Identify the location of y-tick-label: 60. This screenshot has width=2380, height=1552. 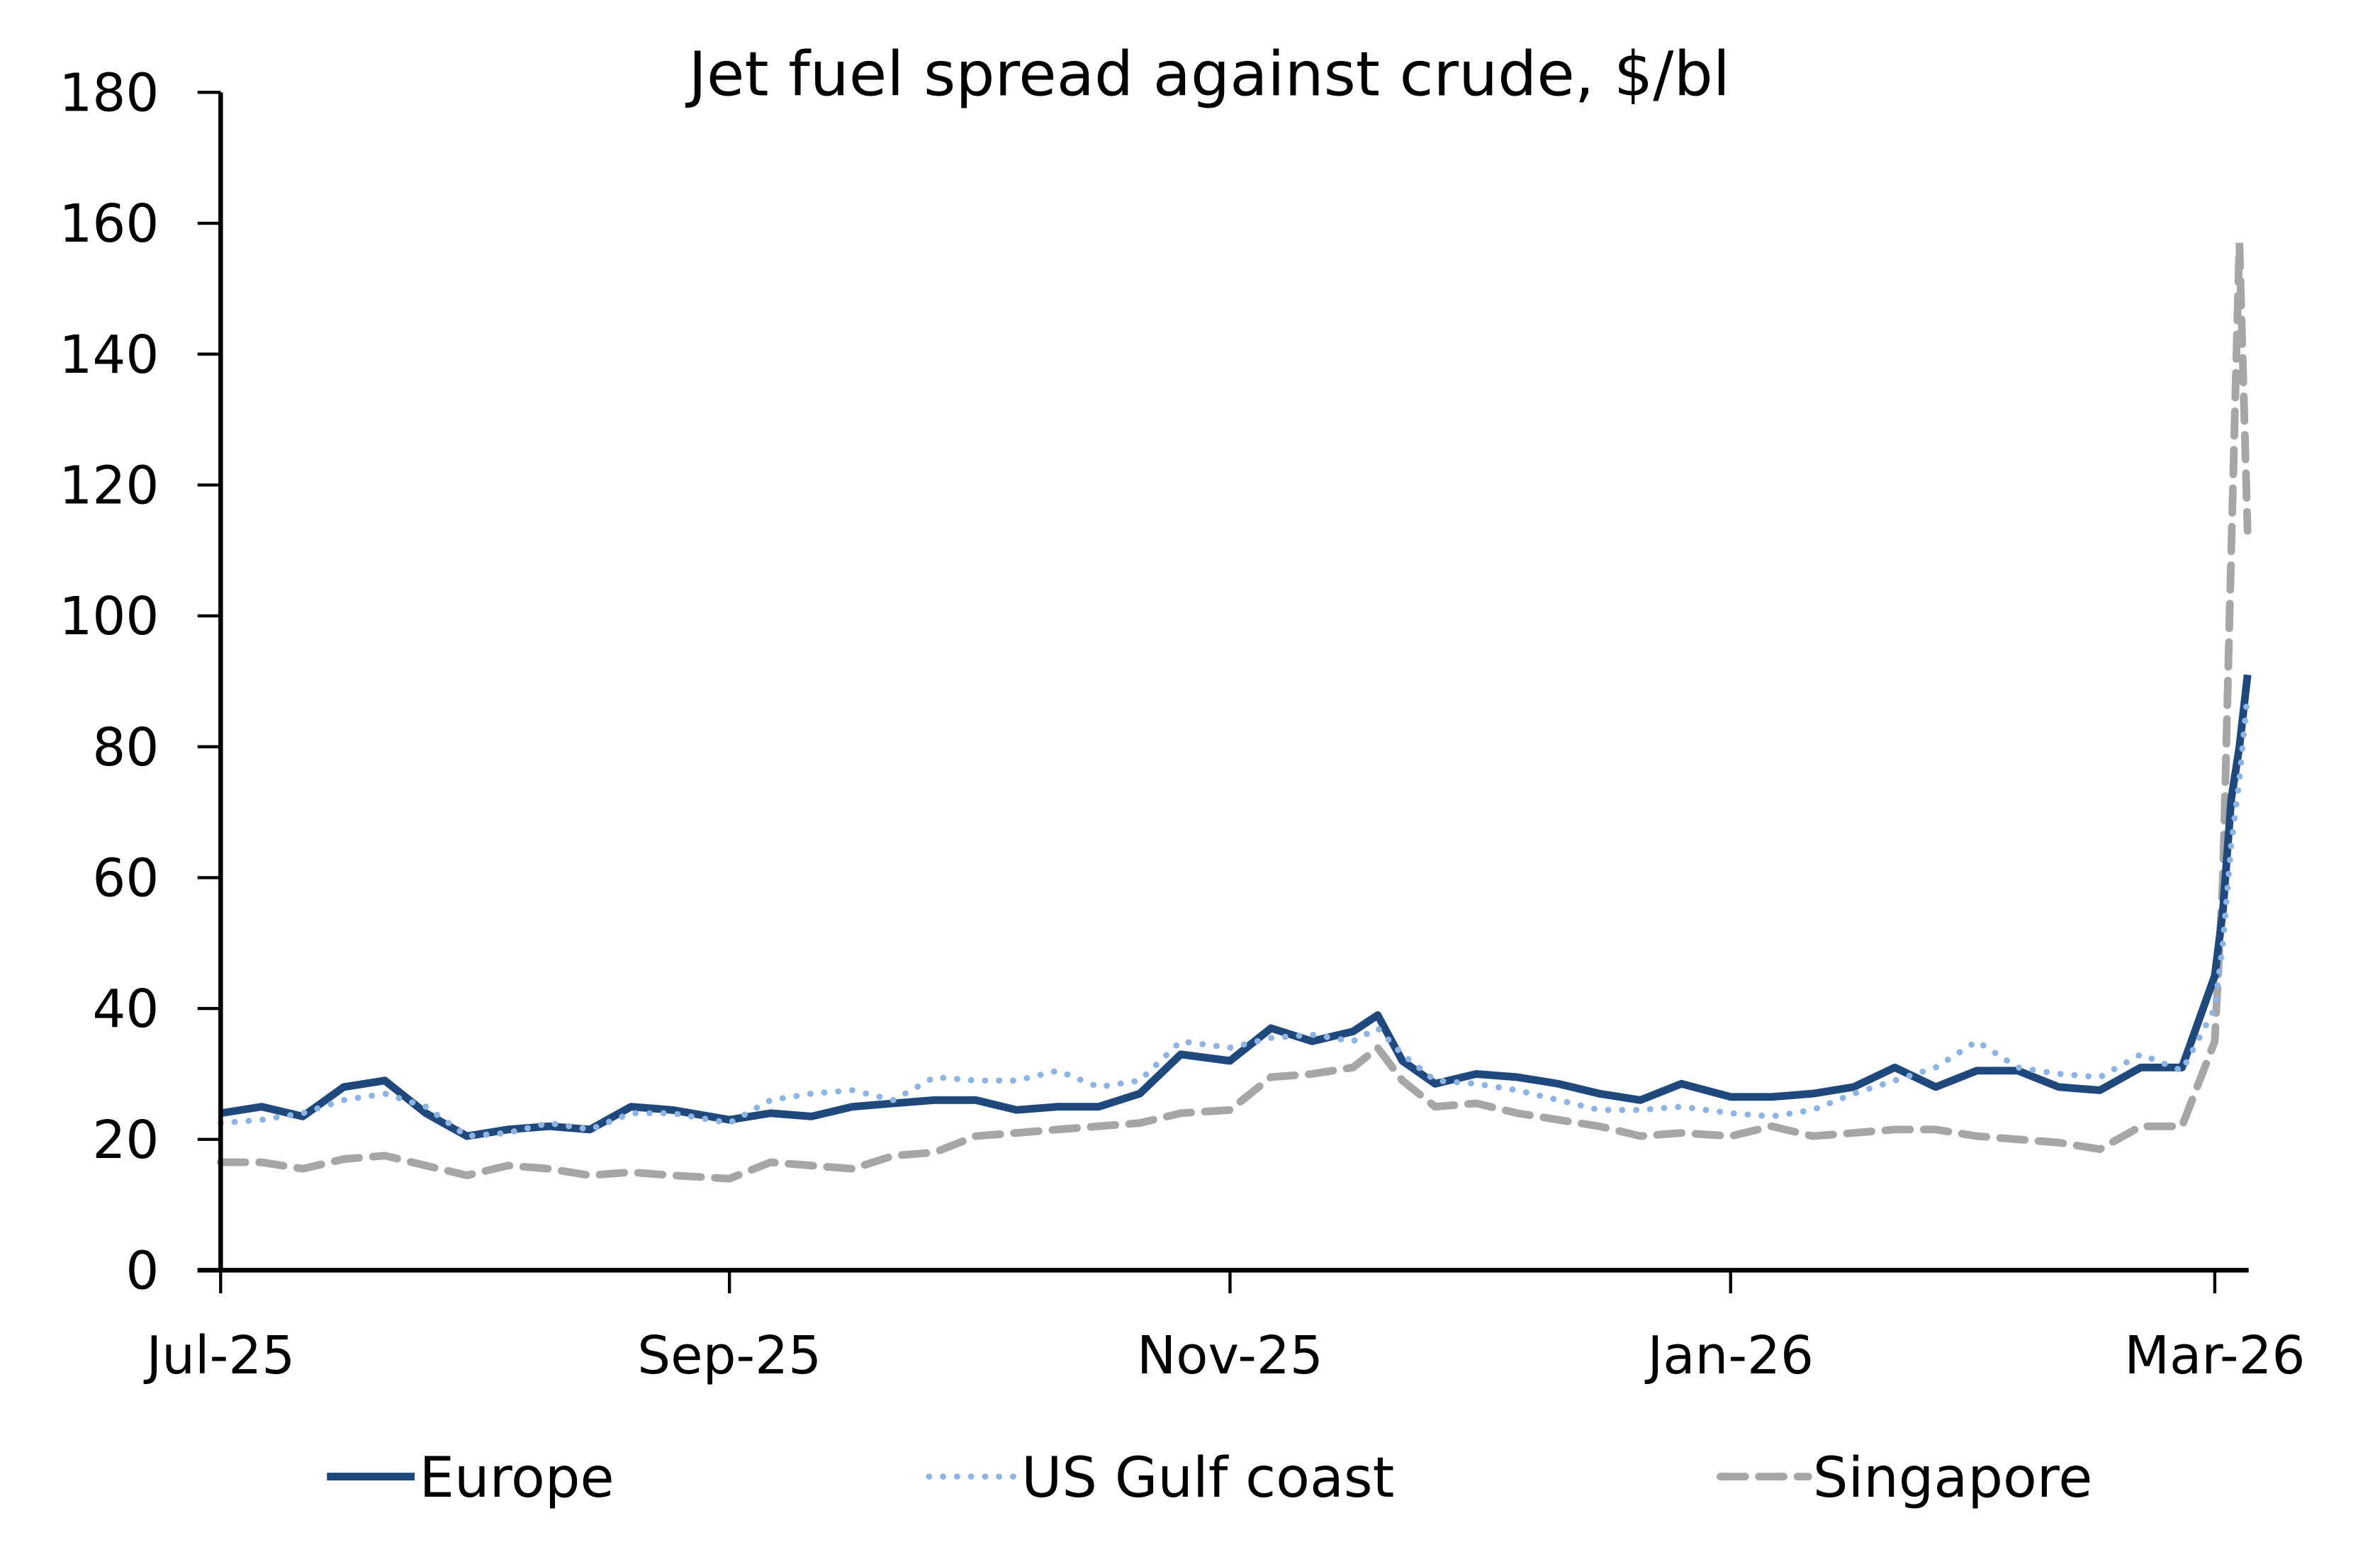
(126, 879).